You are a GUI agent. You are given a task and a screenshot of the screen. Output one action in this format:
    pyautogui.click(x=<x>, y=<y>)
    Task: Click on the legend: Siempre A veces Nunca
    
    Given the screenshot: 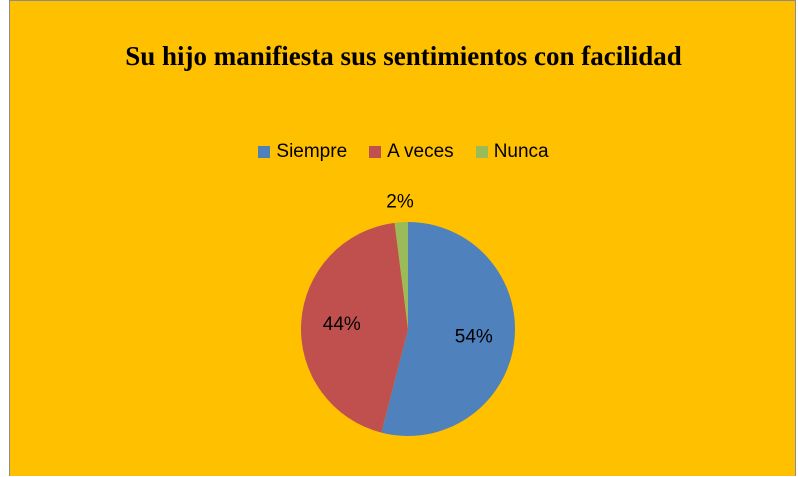 What is the action you would take?
    pyautogui.click(x=403, y=152)
    